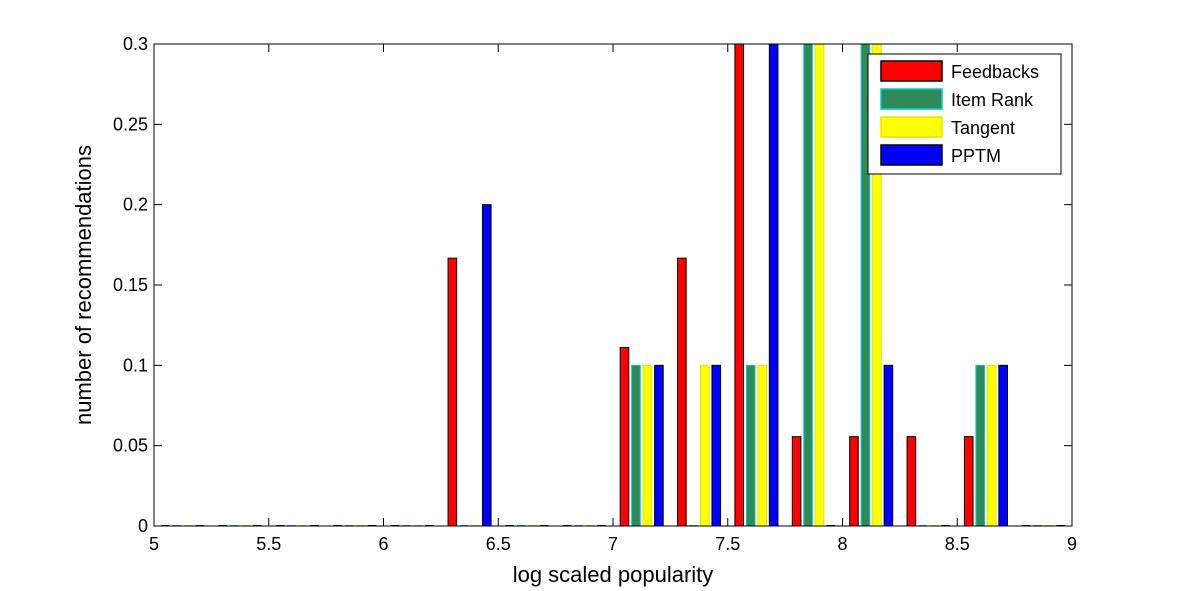 The image size is (1183, 591). I want to click on x-axis-label: log scaled popularity, so click(613, 574).